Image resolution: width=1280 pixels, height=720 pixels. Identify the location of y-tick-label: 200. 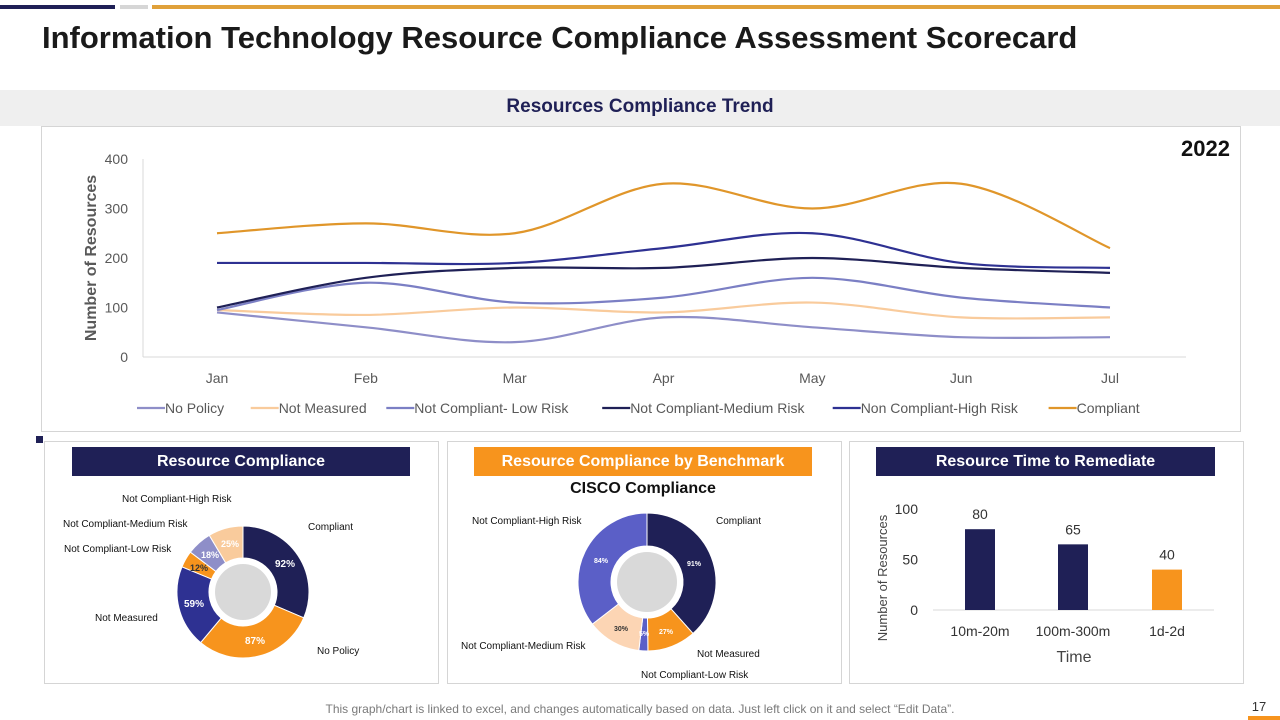
(117, 258).